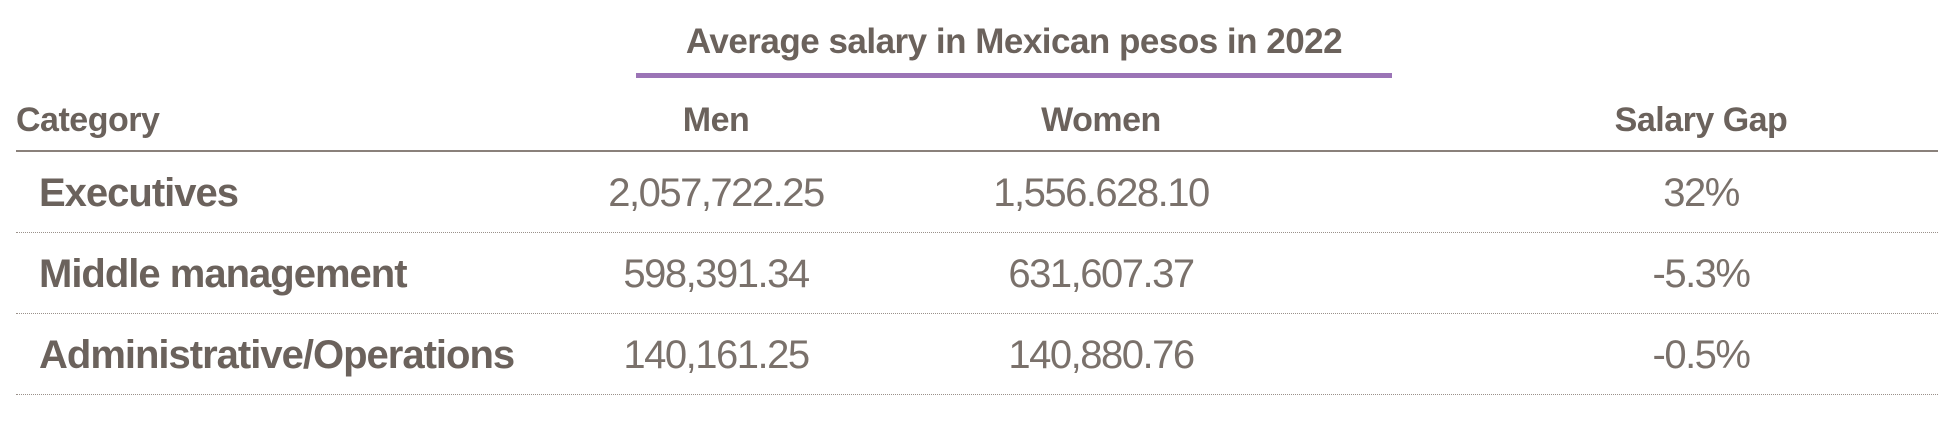 The image size is (1938, 448). Describe the element at coordinates (977, 121) in the screenshot. I see `column-headers: Category Men Women Salary Gap` at that location.